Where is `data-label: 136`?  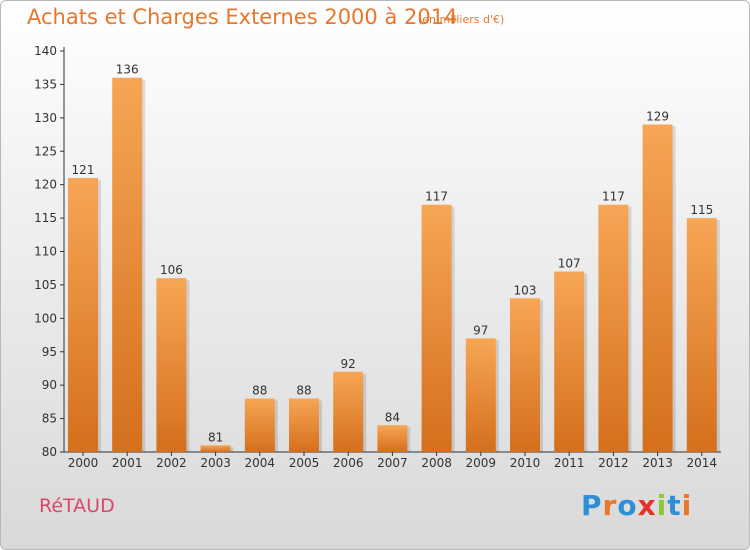 data-label: 136 is located at coordinates (127, 70).